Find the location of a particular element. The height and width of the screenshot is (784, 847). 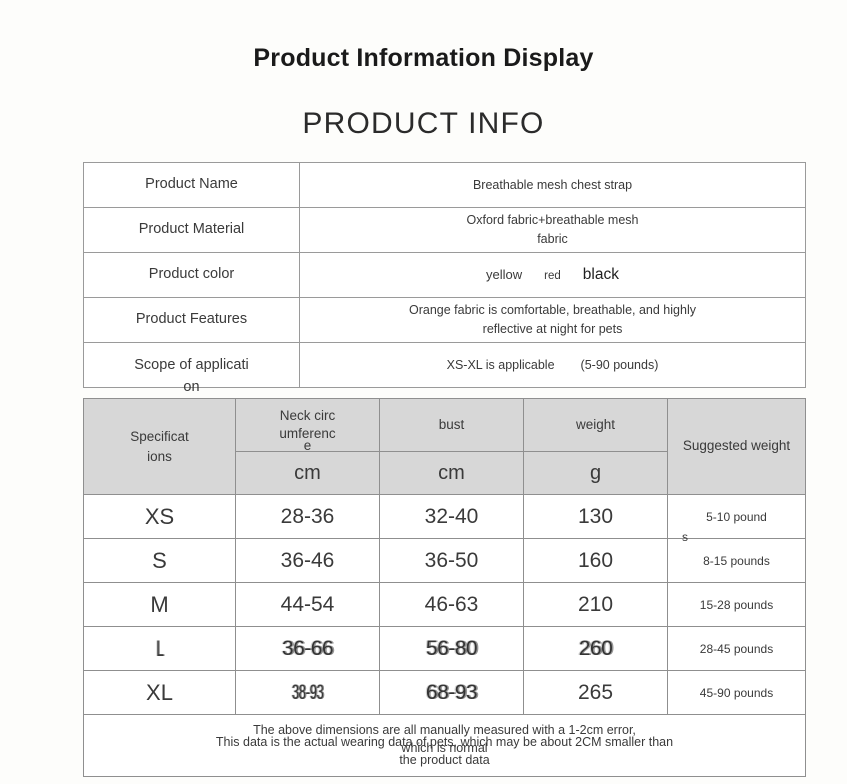

scope-weight-range: (5-90 pounds) is located at coordinates (619, 364).